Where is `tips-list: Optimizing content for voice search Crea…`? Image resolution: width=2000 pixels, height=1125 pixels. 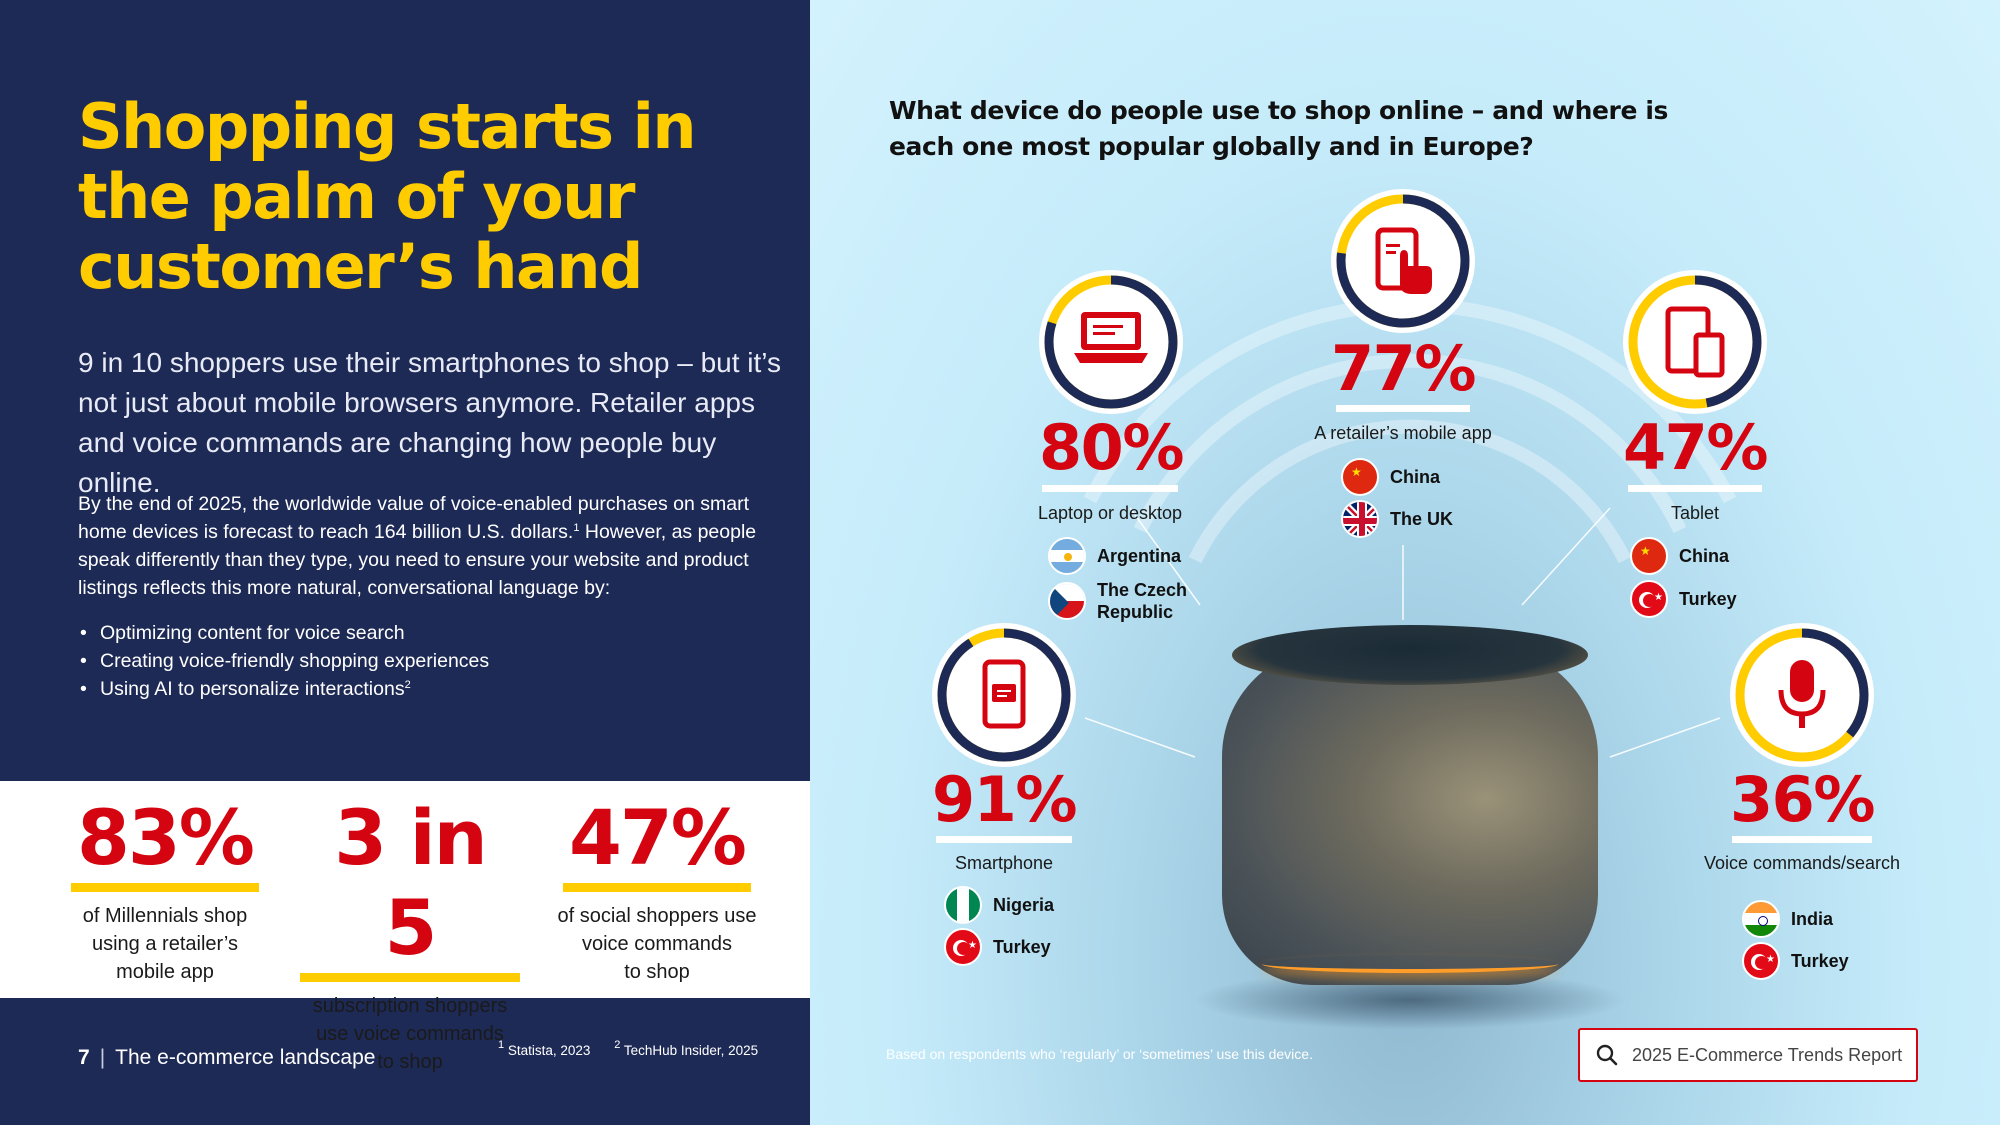 tips-list: Optimizing content for voice search Crea… is located at coordinates (434, 661).